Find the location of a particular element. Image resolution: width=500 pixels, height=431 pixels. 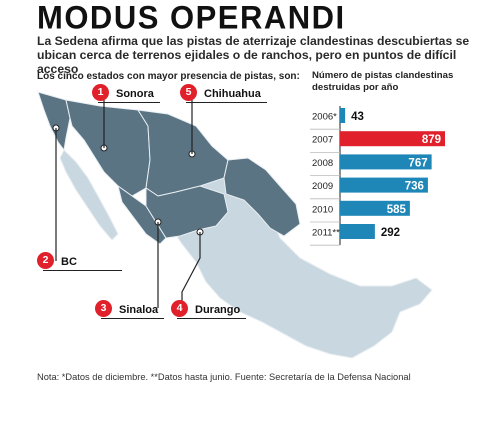

state-name: Sonora is located at coordinates (135, 94).